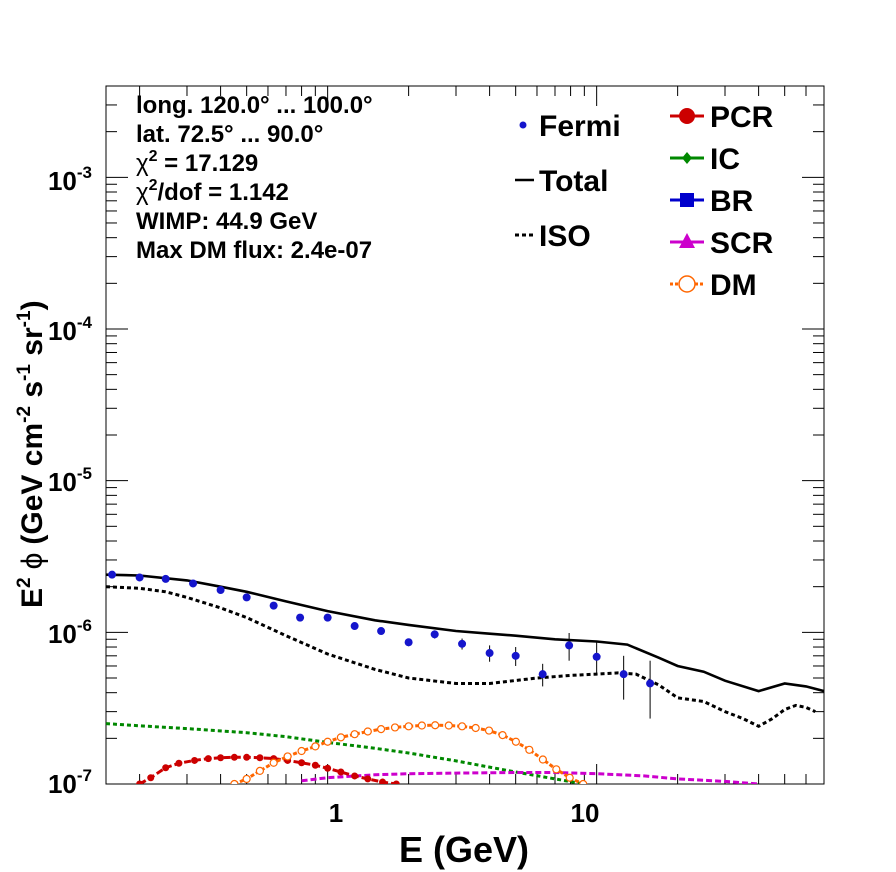  What do you see at coordinates (31, 454) in the screenshot?
I see `y-axis-title: E2ϕ(GeV cm-2 s-1 sr-1)` at bounding box center [31, 454].